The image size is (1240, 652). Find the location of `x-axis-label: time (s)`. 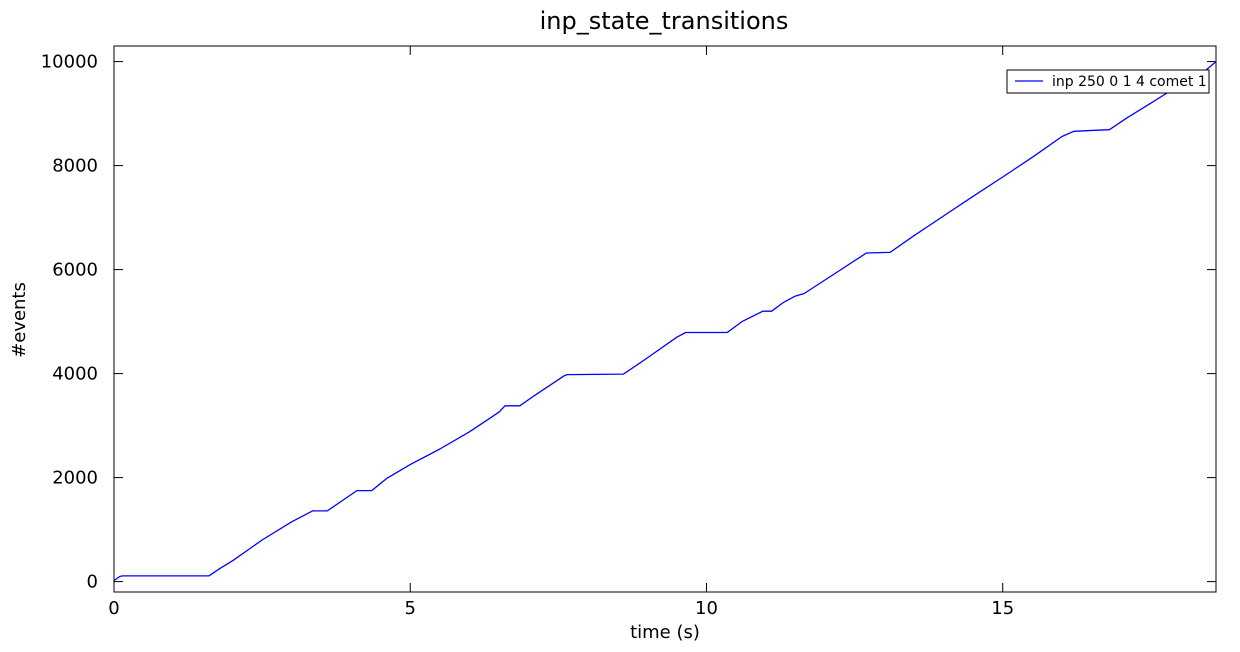

x-axis-label: time (s) is located at coordinates (665, 632).